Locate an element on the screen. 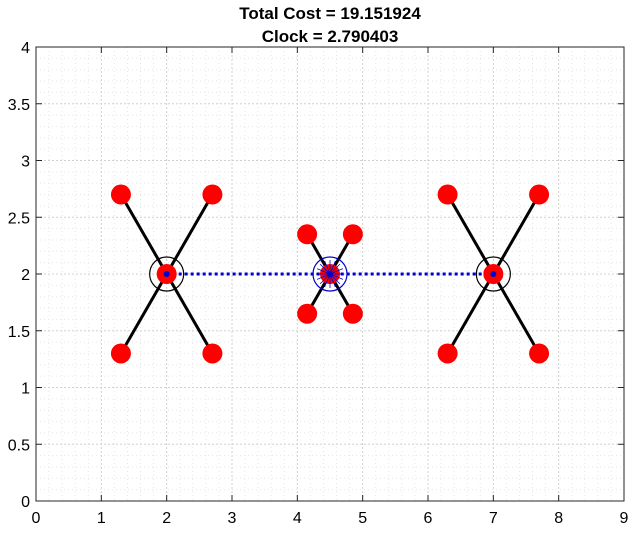 Image resolution: width=632 pixels, height=533 pixels. y-tick-label: 2.5 is located at coordinates (19, 218).